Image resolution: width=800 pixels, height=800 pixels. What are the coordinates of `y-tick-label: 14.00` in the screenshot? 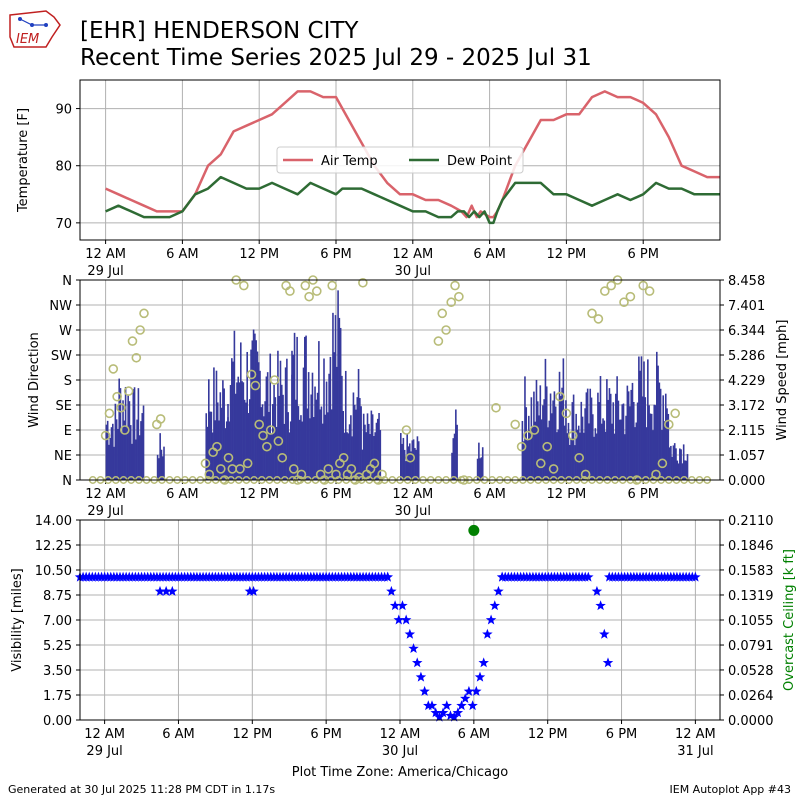 It's located at (53, 521).